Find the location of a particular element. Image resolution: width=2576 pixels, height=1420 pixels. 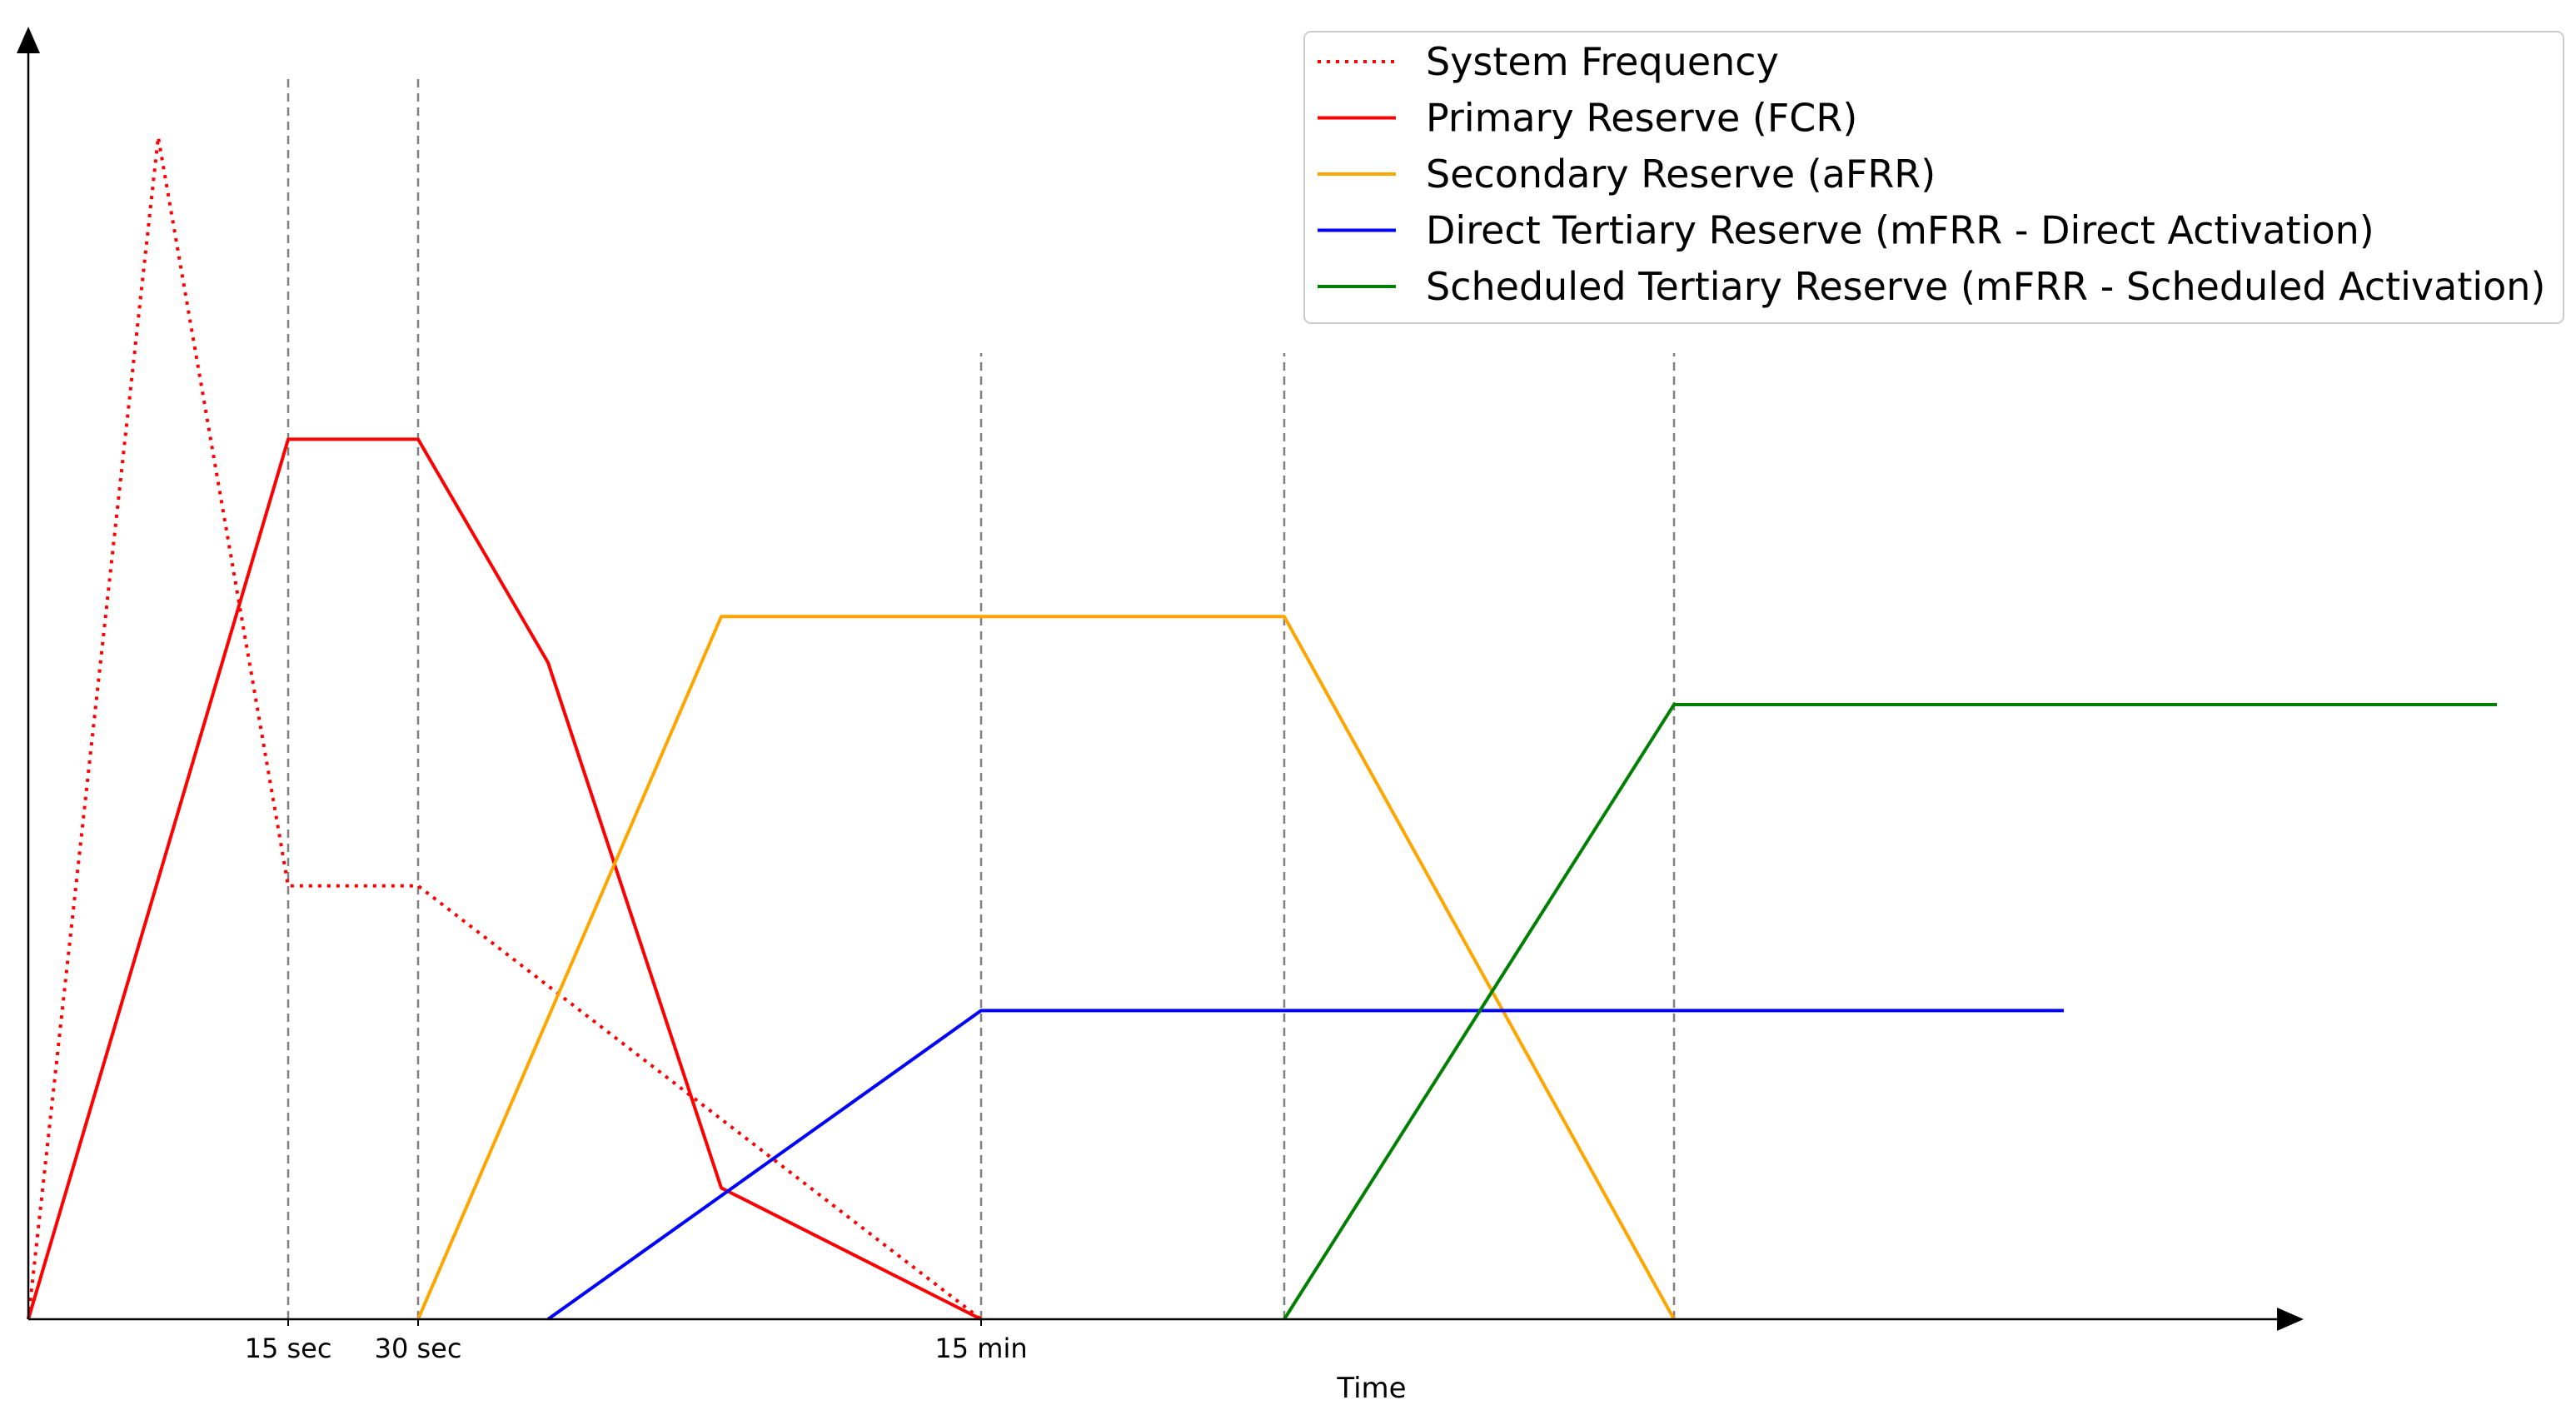

legend-label-2: Secondary Reserve (aFRR) is located at coordinates (1681, 175).